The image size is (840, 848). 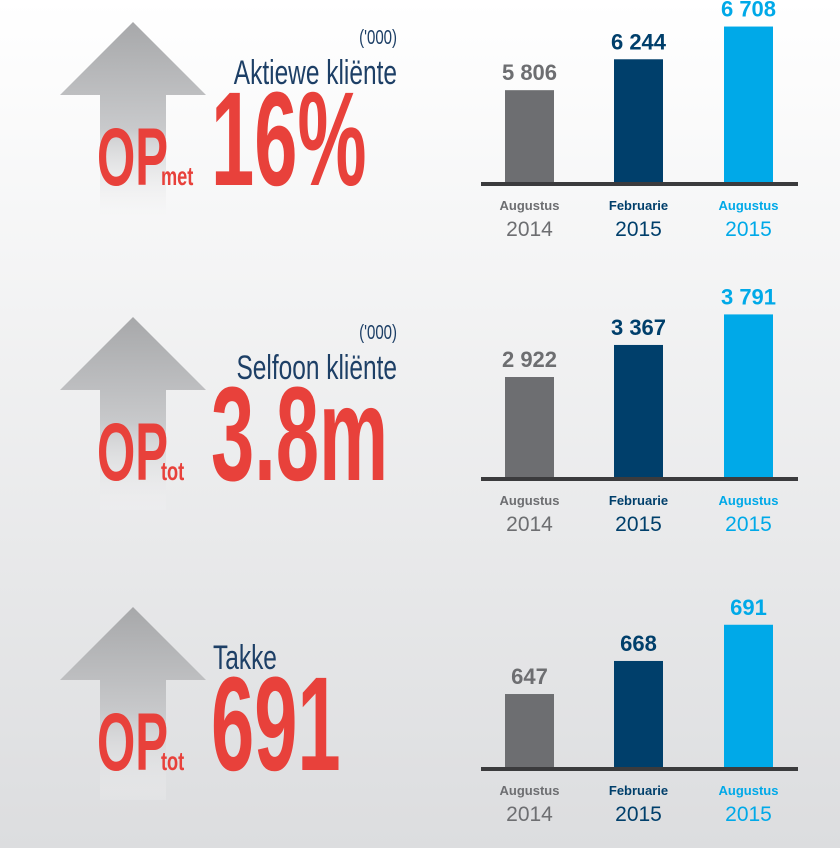 I want to click on value-label: 647, so click(x=529, y=676).